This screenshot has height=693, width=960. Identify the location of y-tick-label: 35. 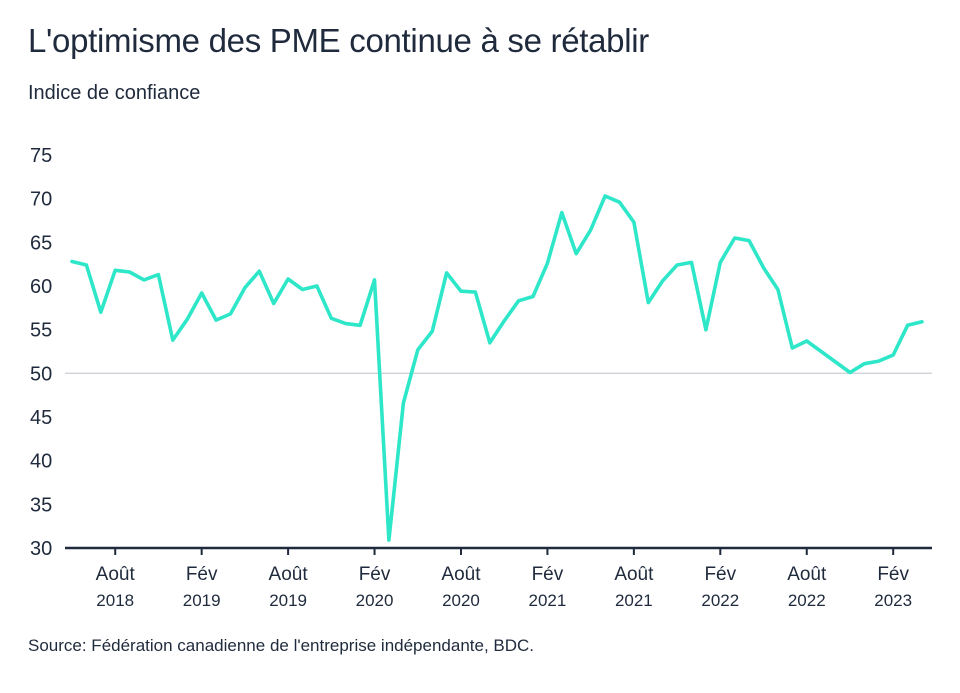
(41, 505).